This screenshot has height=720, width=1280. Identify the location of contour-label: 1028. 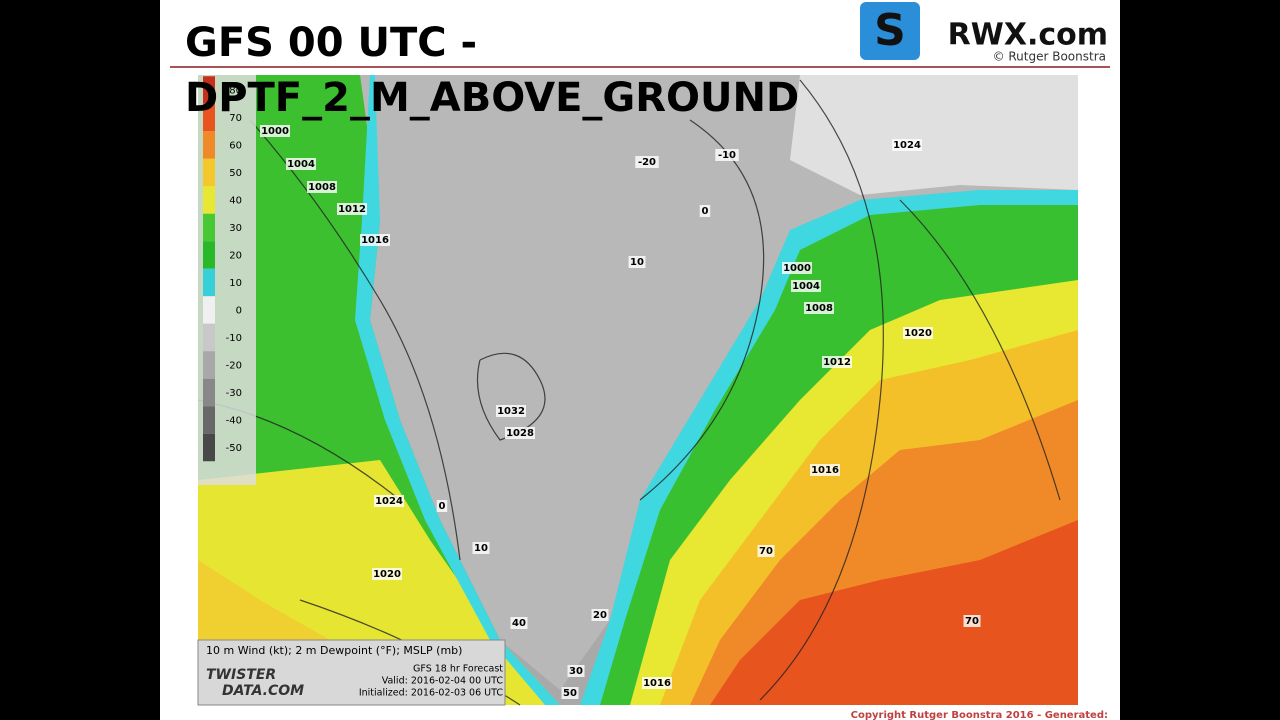
(520, 433).